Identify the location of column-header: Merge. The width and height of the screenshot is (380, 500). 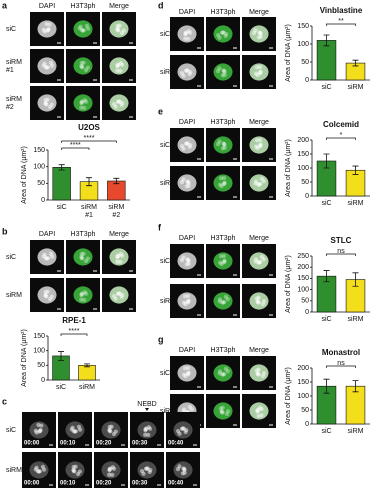
(119, 234).